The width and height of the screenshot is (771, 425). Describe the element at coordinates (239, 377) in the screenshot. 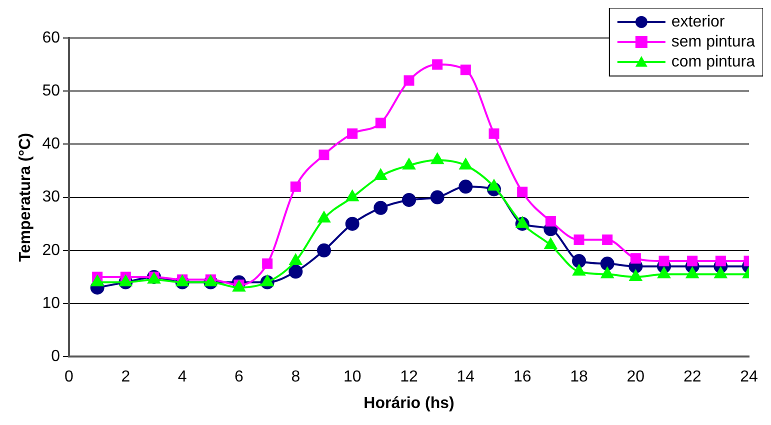

I see `x-tick-label: 6` at that location.